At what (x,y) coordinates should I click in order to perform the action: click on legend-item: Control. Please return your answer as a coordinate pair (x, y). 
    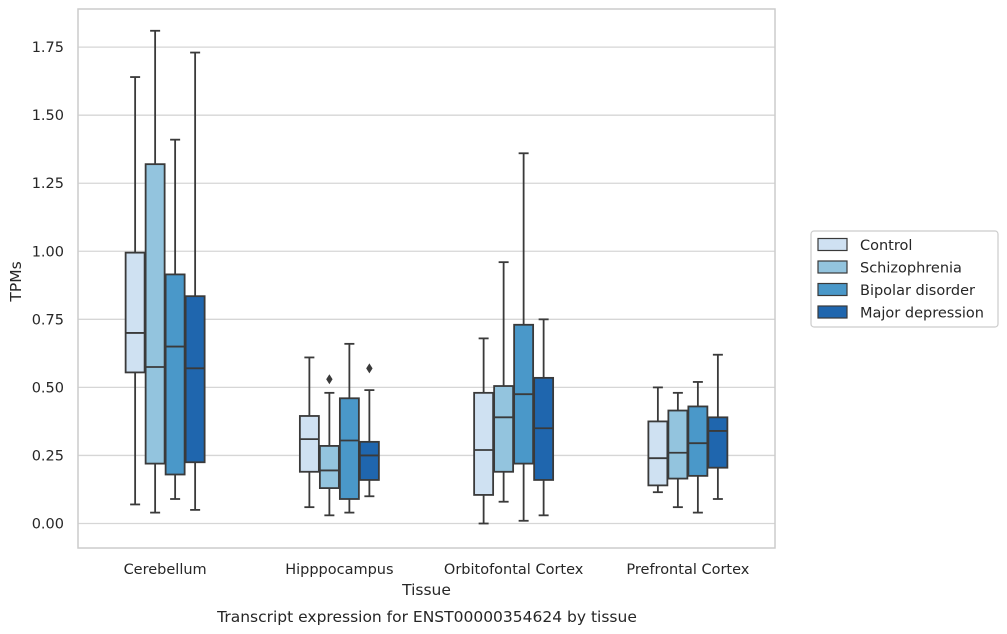
    Looking at the image, I should click on (864, 245).